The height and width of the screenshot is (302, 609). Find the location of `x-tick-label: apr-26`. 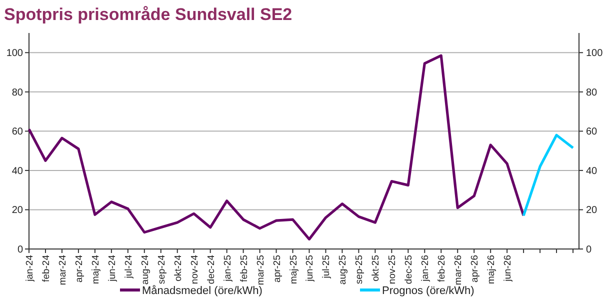

x-tick-label: apr-26 is located at coordinates (475, 268).